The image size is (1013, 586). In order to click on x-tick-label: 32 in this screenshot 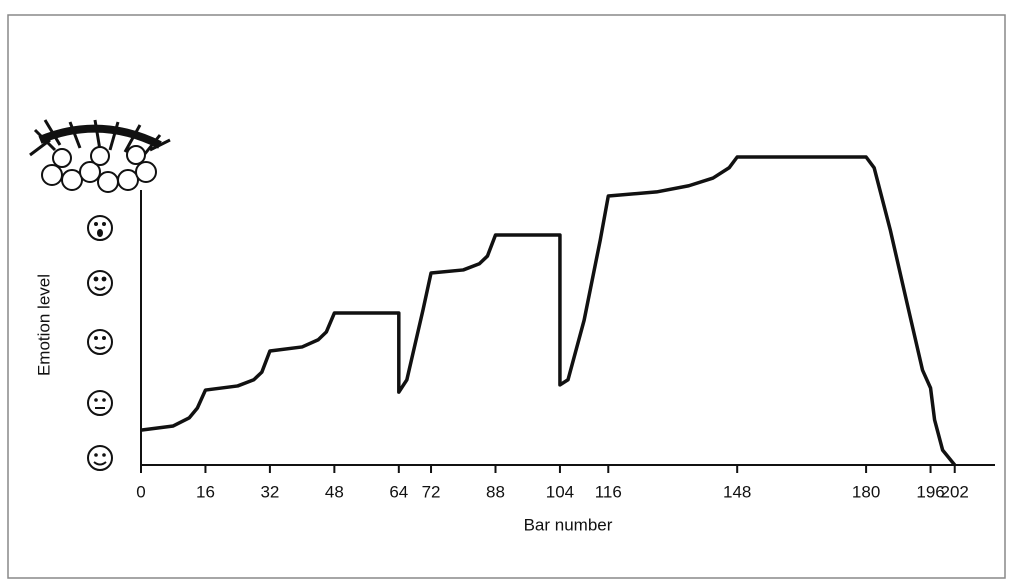, I will do `click(269, 491)`.